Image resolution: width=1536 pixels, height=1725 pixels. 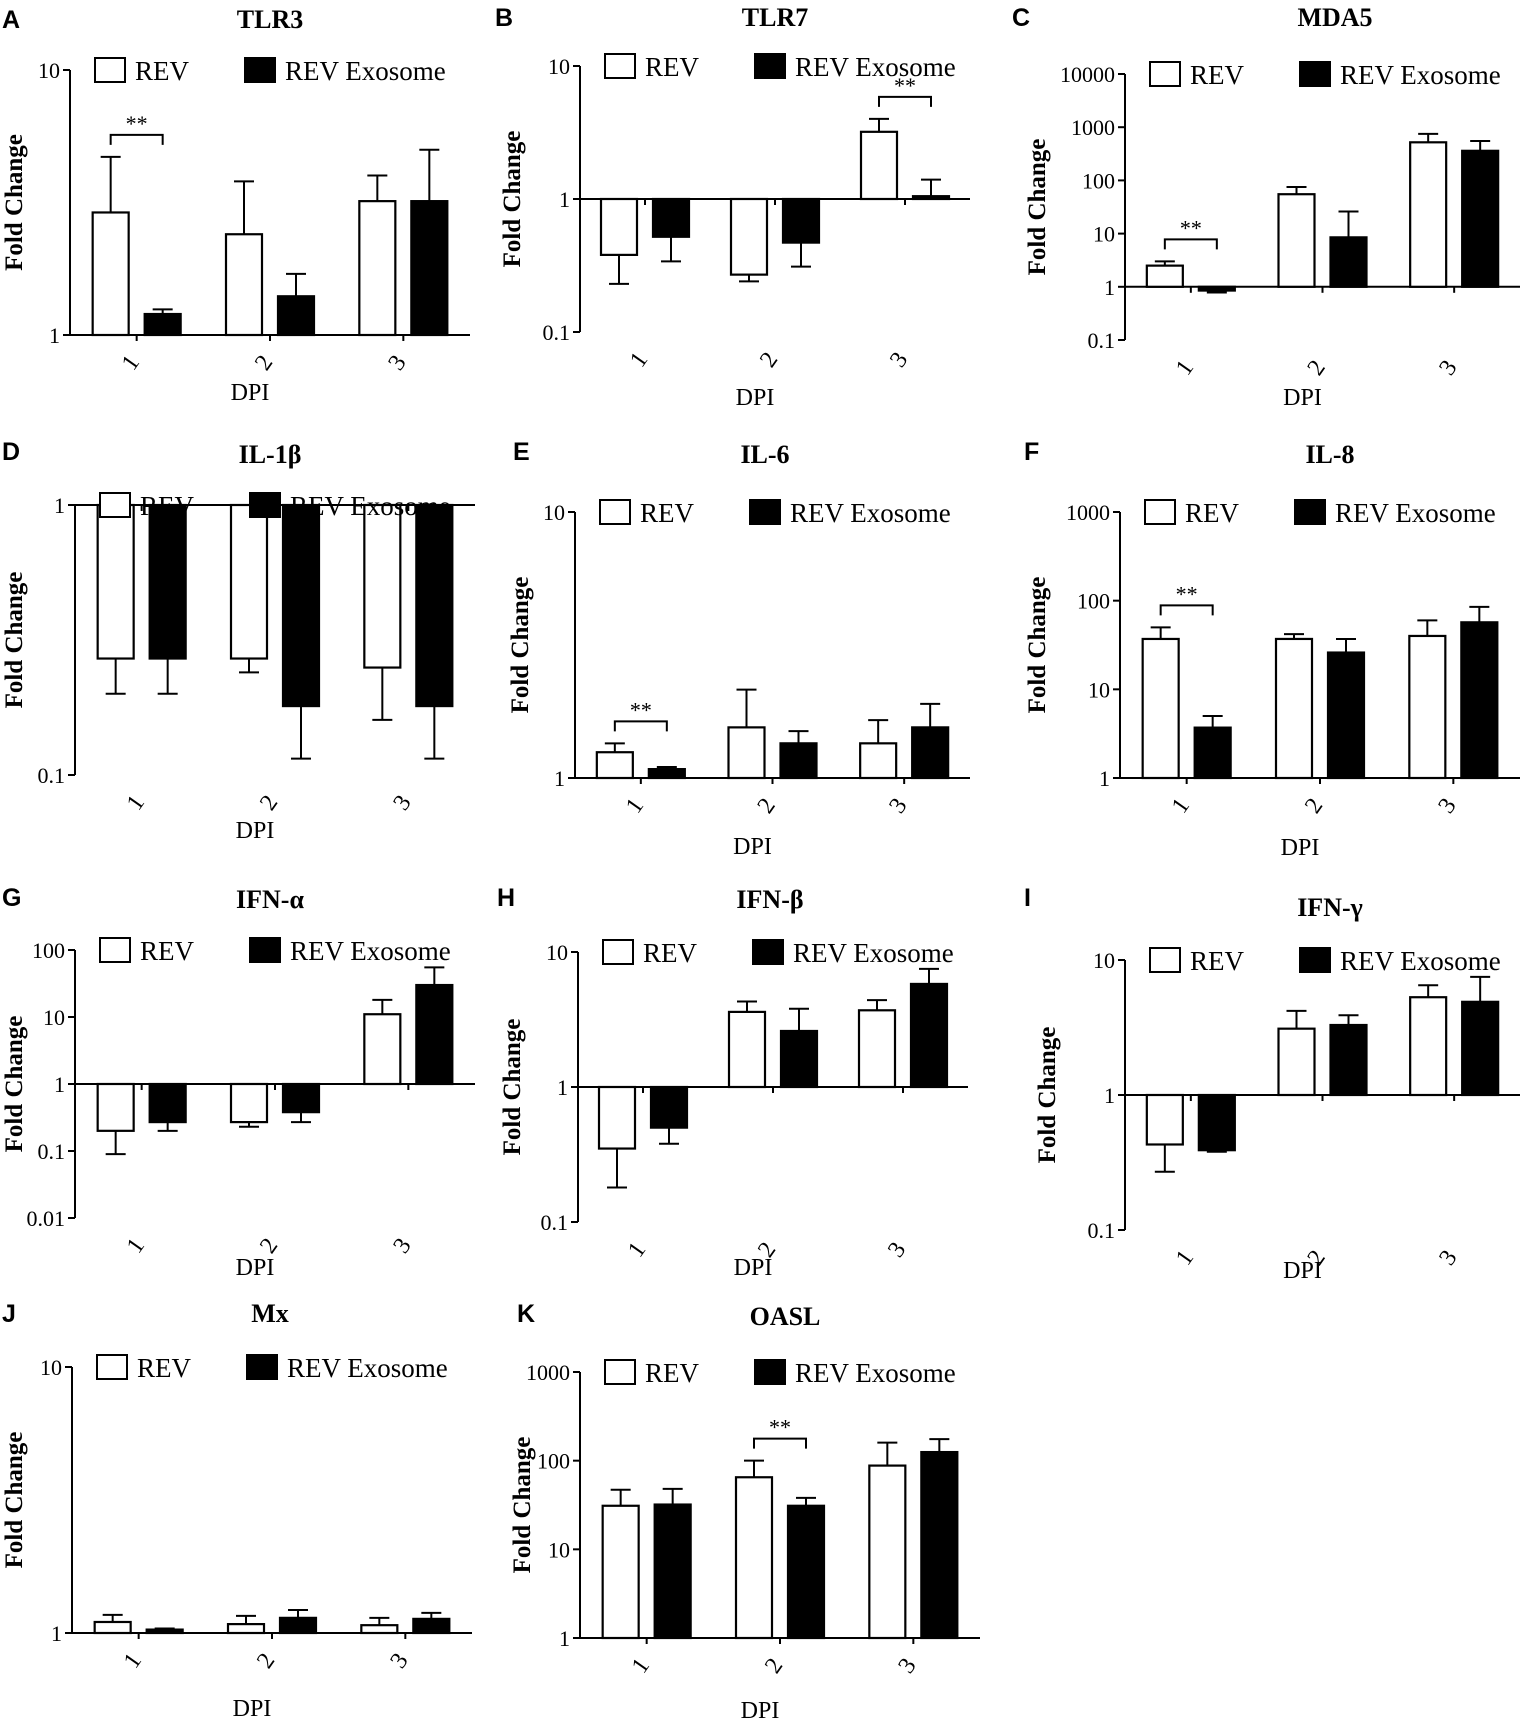 I want to click on bar-e-exosome-dpi3, so click(x=930, y=753).